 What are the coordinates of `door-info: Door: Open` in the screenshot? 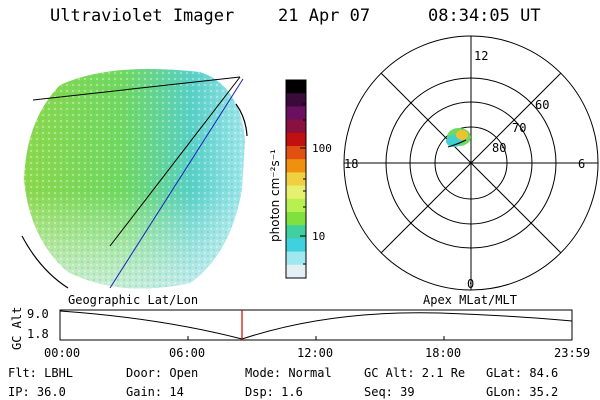 It's located at (162, 373).